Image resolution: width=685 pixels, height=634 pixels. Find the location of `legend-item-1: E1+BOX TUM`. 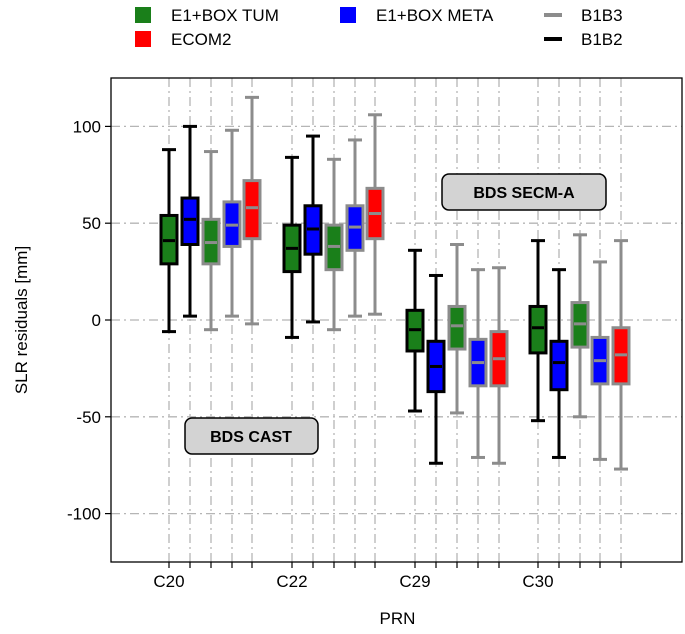

legend-item-1: E1+BOX TUM is located at coordinates (207, 15).